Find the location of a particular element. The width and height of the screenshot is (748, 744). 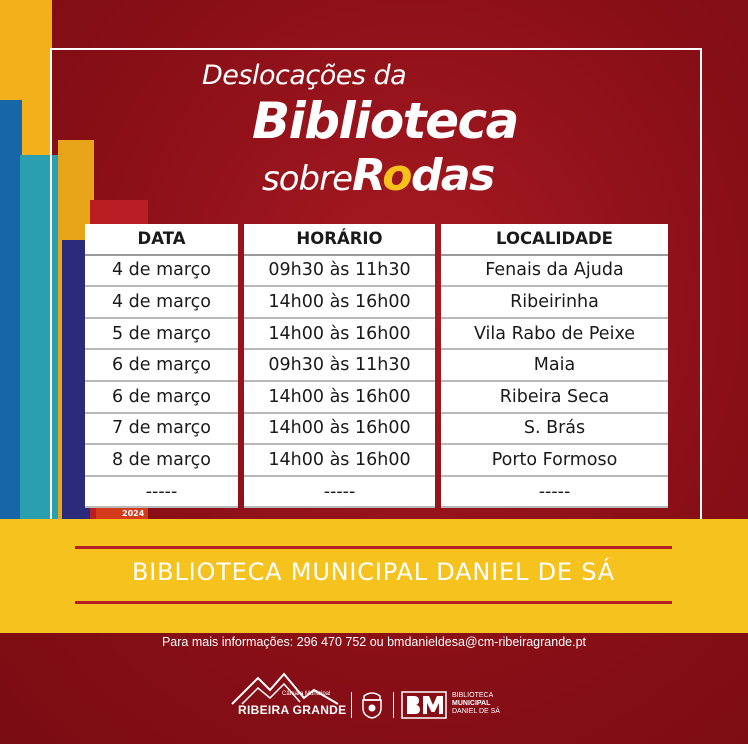

cell-date: 7 de março is located at coordinates (161, 429).